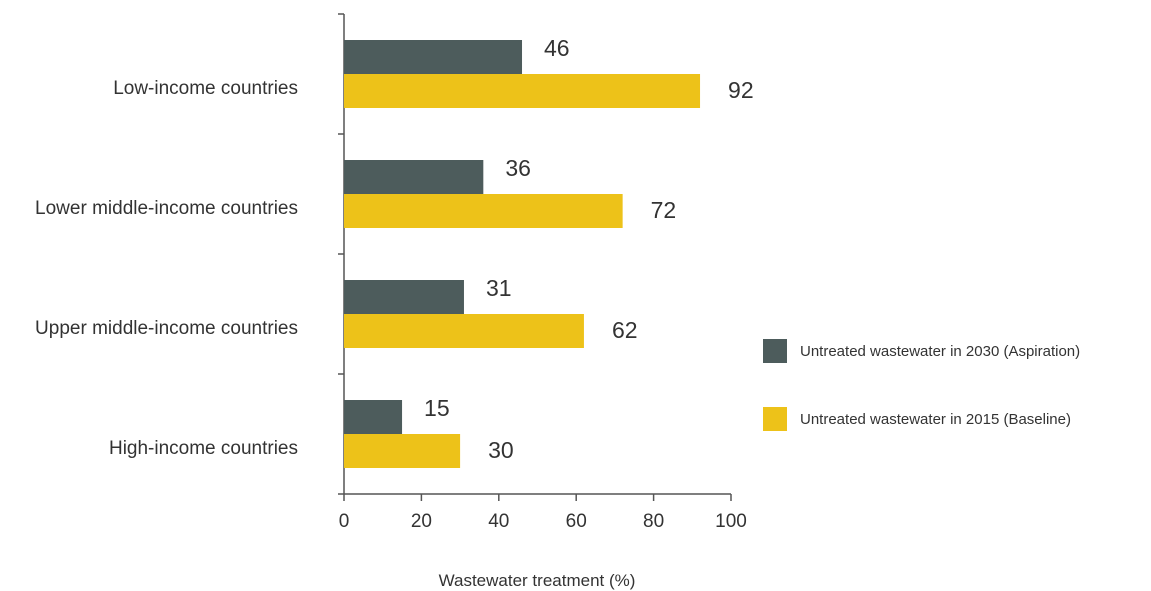 The image size is (1151, 591). What do you see at coordinates (741, 90) in the screenshot?
I see `data-label: 92` at bounding box center [741, 90].